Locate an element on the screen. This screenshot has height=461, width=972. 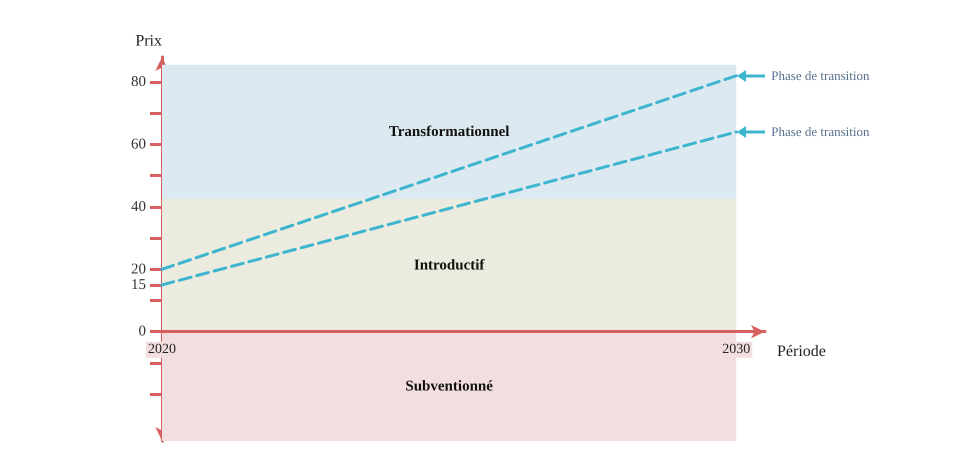
x-axis-title: Période is located at coordinates (801, 351).